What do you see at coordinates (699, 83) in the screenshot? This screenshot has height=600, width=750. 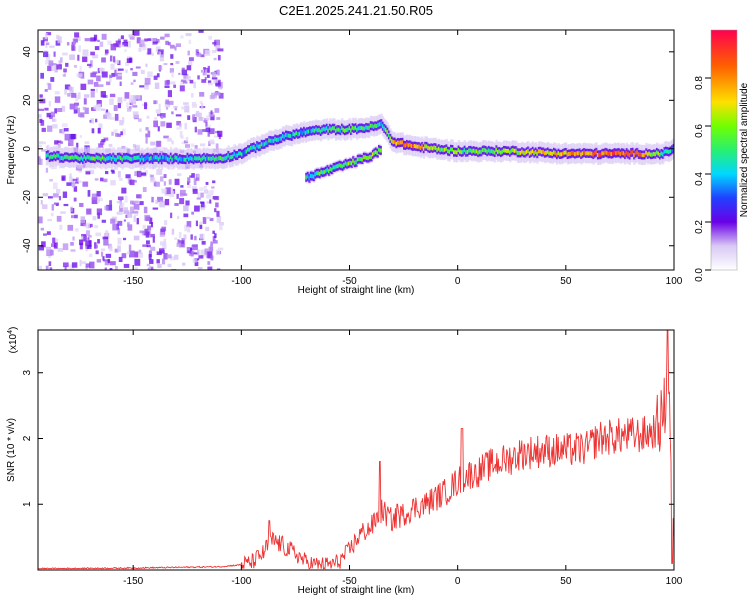 I see `colorbar-tick-label: 0.8` at bounding box center [699, 83].